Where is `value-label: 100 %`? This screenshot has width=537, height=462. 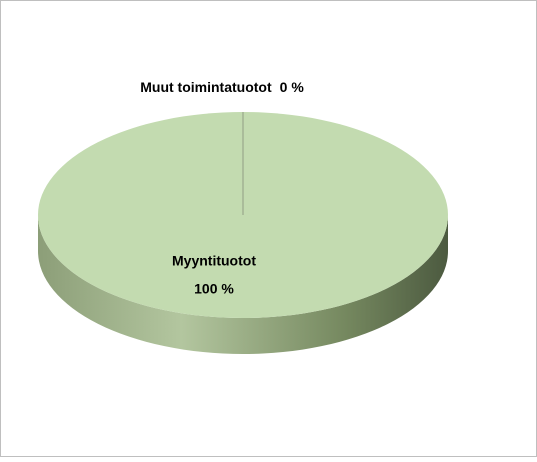 value-label: 100 % is located at coordinates (214, 289).